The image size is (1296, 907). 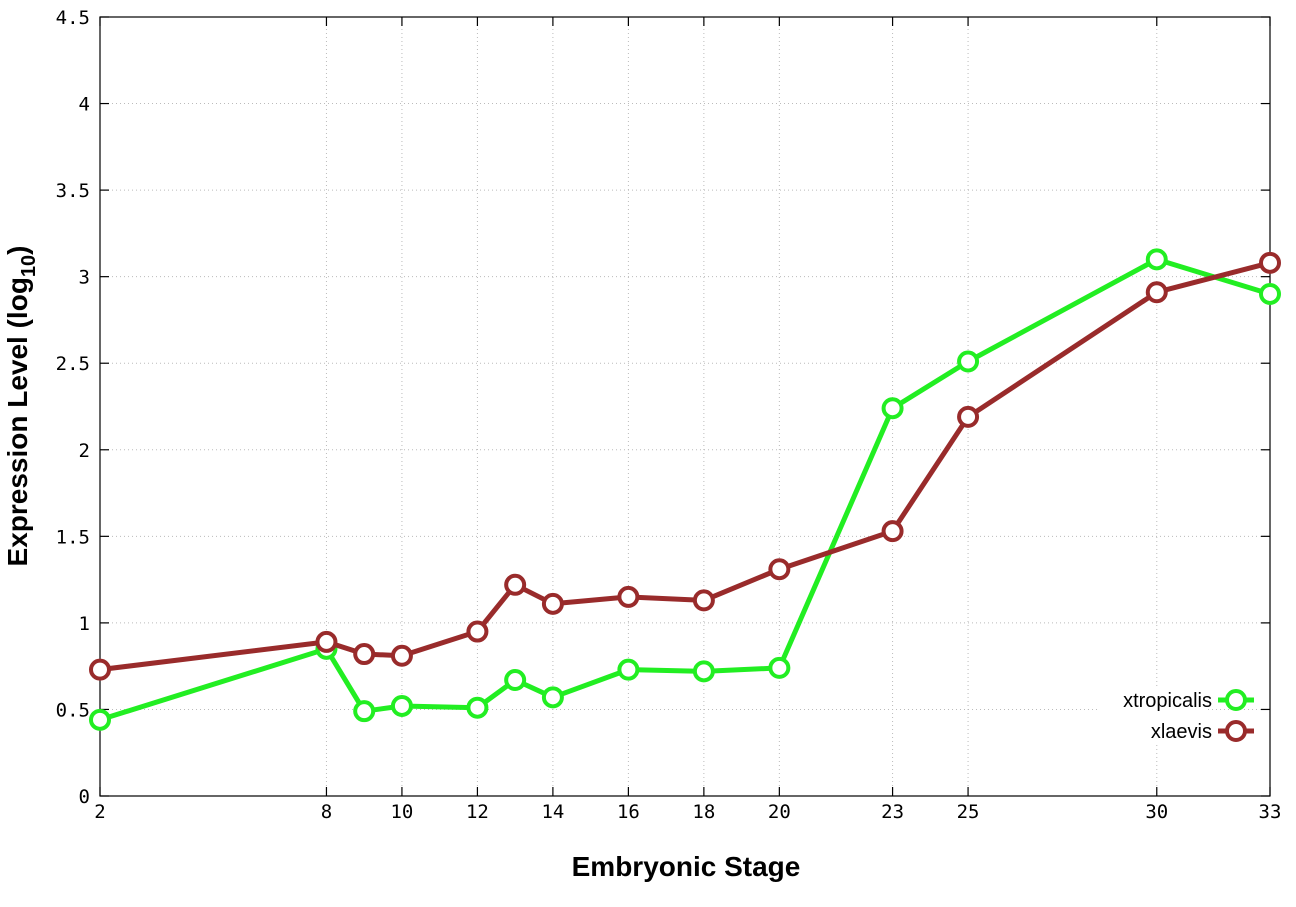 I want to click on legend-item-xtropicalis: xtropicalis, so click(x=1176, y=700).